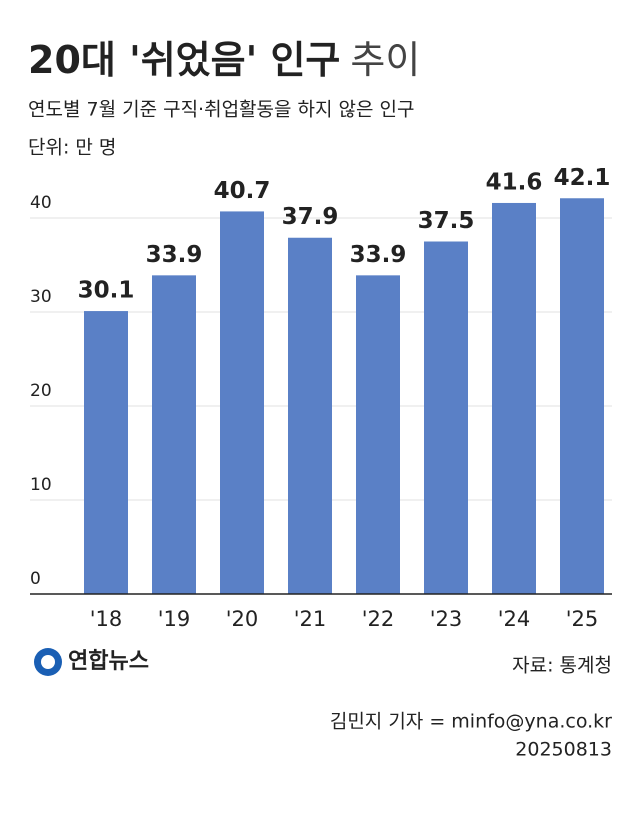  What do you see at coordinates (310, 217) in the screenshot?
I see `value-label: 37.9` at bounding box center [310, 217].